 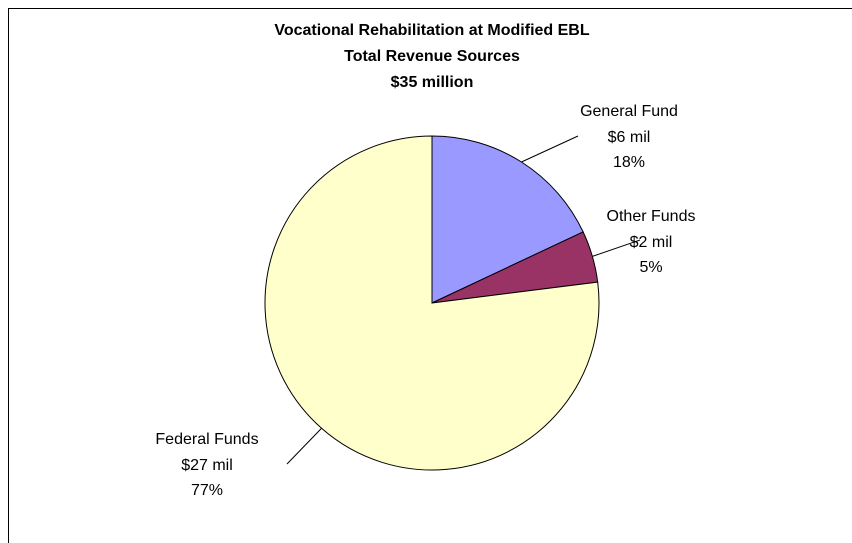 What do you see at coordinates (651, 216) in the screenshot?
I see `slice-label: Other Funds` at bounding box center [651, 216].